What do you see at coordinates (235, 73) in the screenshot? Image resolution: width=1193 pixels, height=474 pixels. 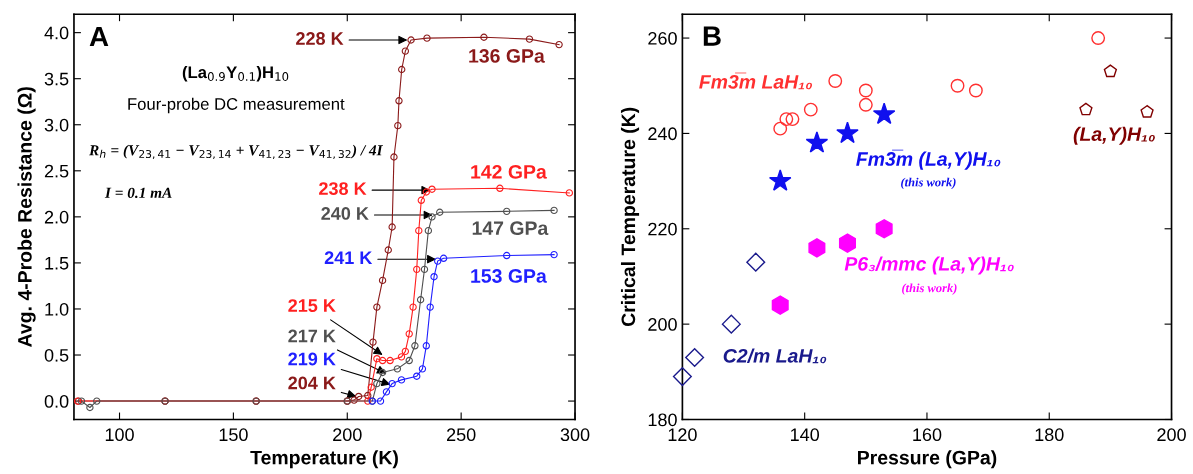 I see `annotation: (La$_{0.9}$Y$_{0.1}$)H$_{10}$` at bounding box center [235, 73].